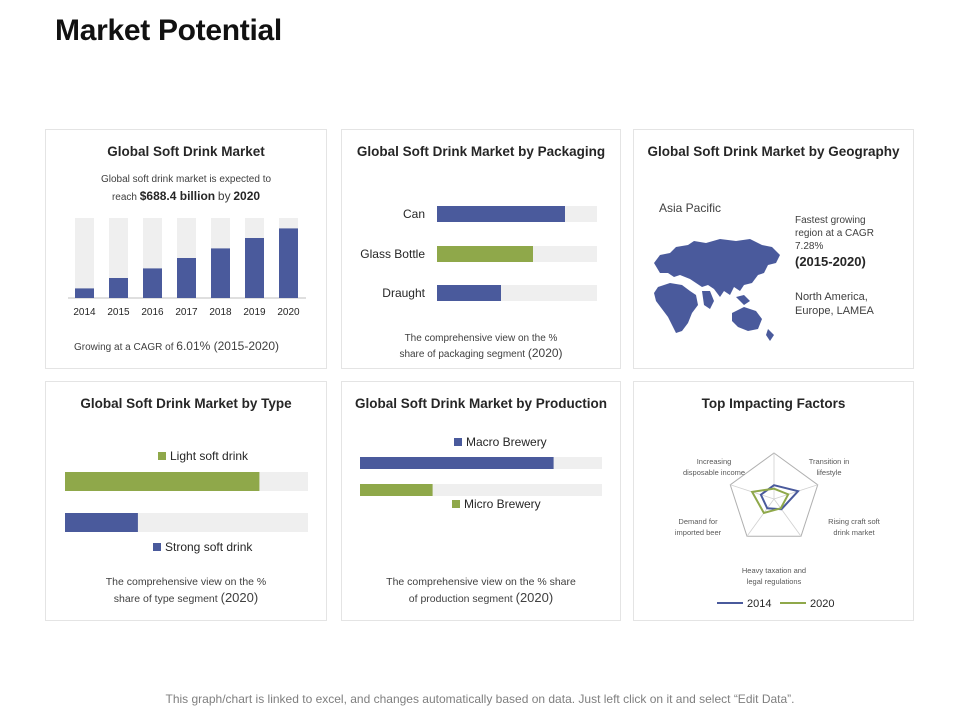  Describe the element at coordinates (392, 254) in the screenshot. I see `category-label: Glass Bottle` at that location.